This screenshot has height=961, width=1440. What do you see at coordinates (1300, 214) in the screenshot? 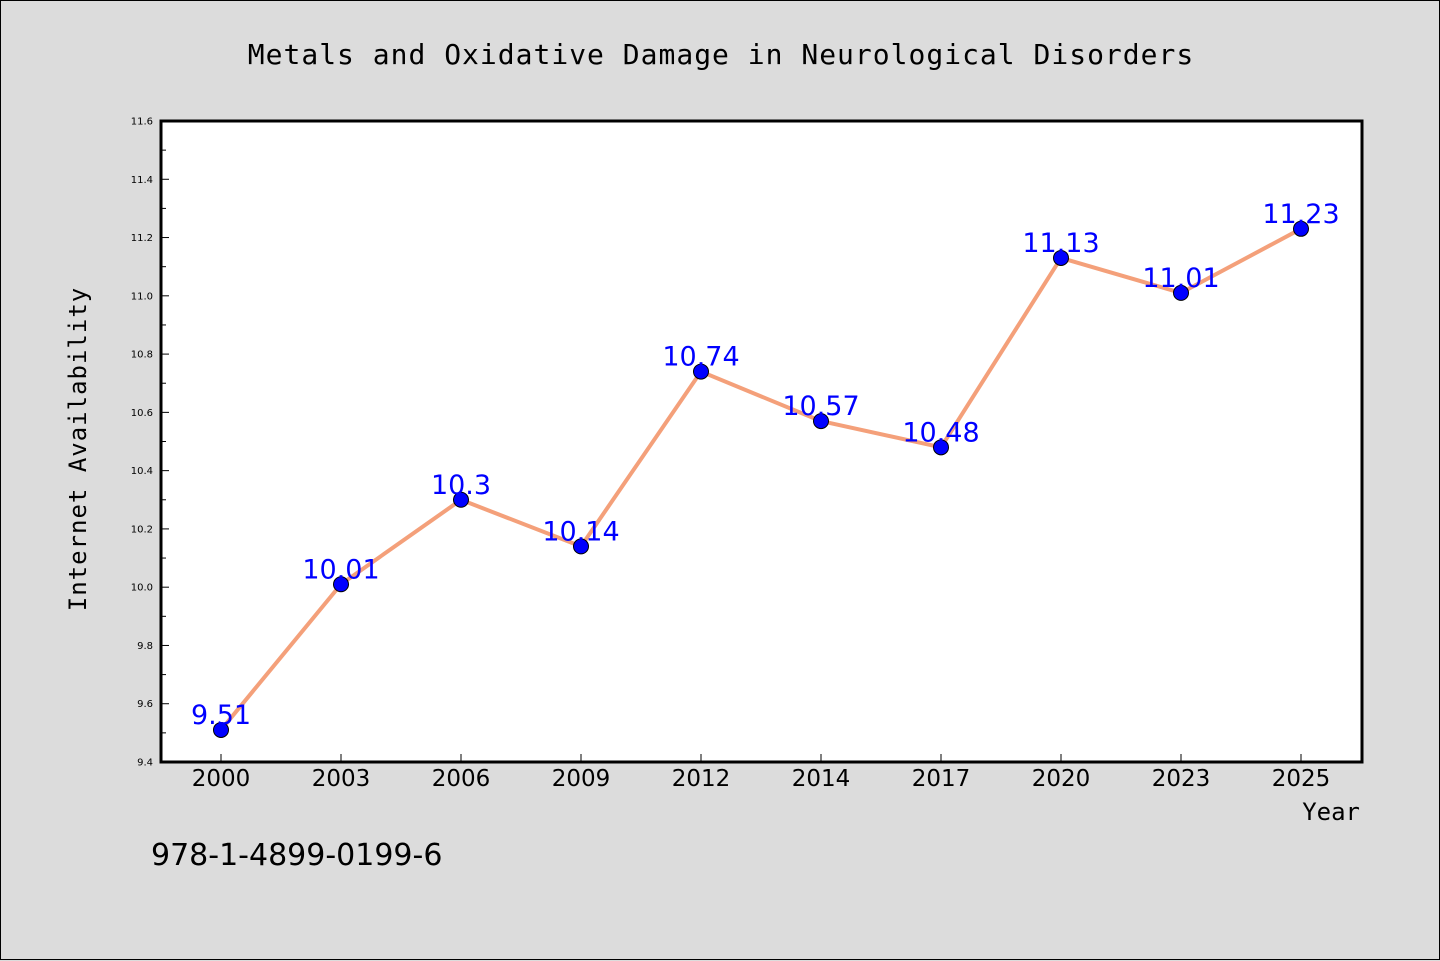
I see `data-label: 11.23` at bounding box center [1300, 214].